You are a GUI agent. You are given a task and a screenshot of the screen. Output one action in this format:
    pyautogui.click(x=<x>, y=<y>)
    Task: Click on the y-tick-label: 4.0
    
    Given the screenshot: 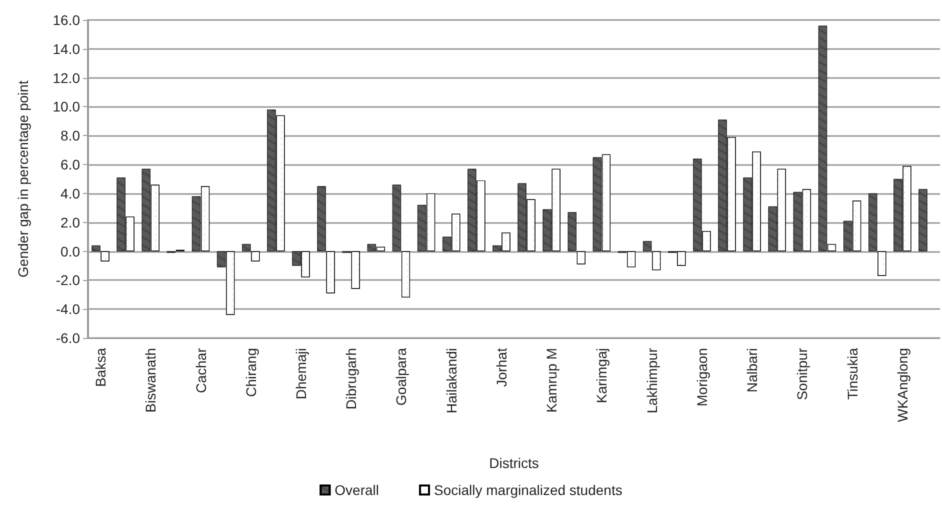 What is the action you would take?
    pyautogui.click(x=70, y=193)
    